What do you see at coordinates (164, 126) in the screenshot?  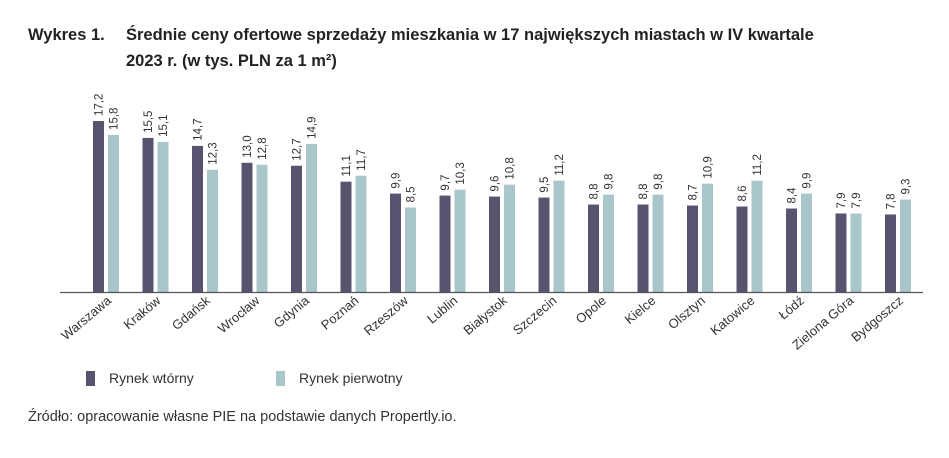 I see `data-label: 15,1` at bounding box center [164, 126].